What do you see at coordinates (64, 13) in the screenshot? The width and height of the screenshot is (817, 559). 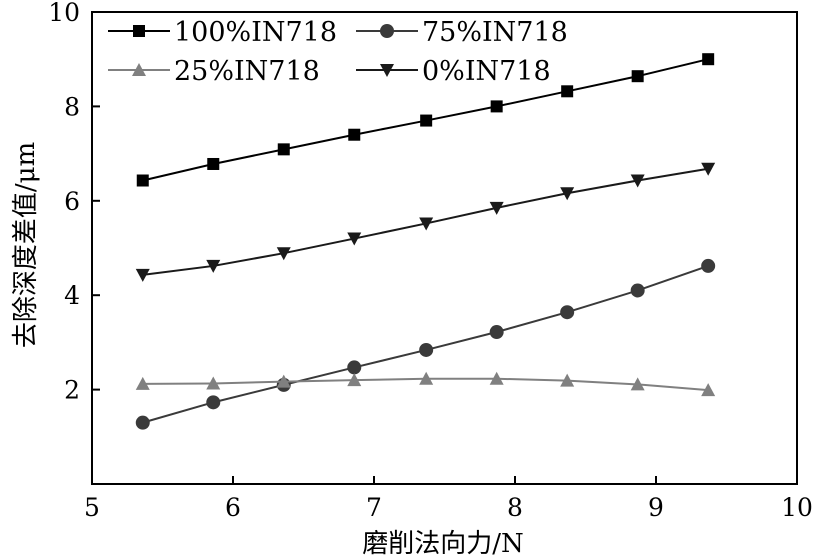 I see `y-tick-label: 10` at bounding box center [64, 13].